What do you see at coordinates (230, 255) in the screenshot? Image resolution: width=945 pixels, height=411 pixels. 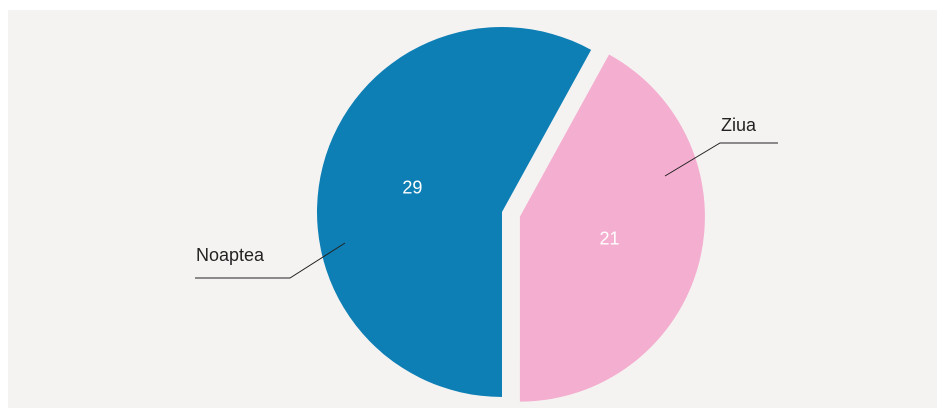 I see `category-label: Noaptea` at bounding box center [230, 255].